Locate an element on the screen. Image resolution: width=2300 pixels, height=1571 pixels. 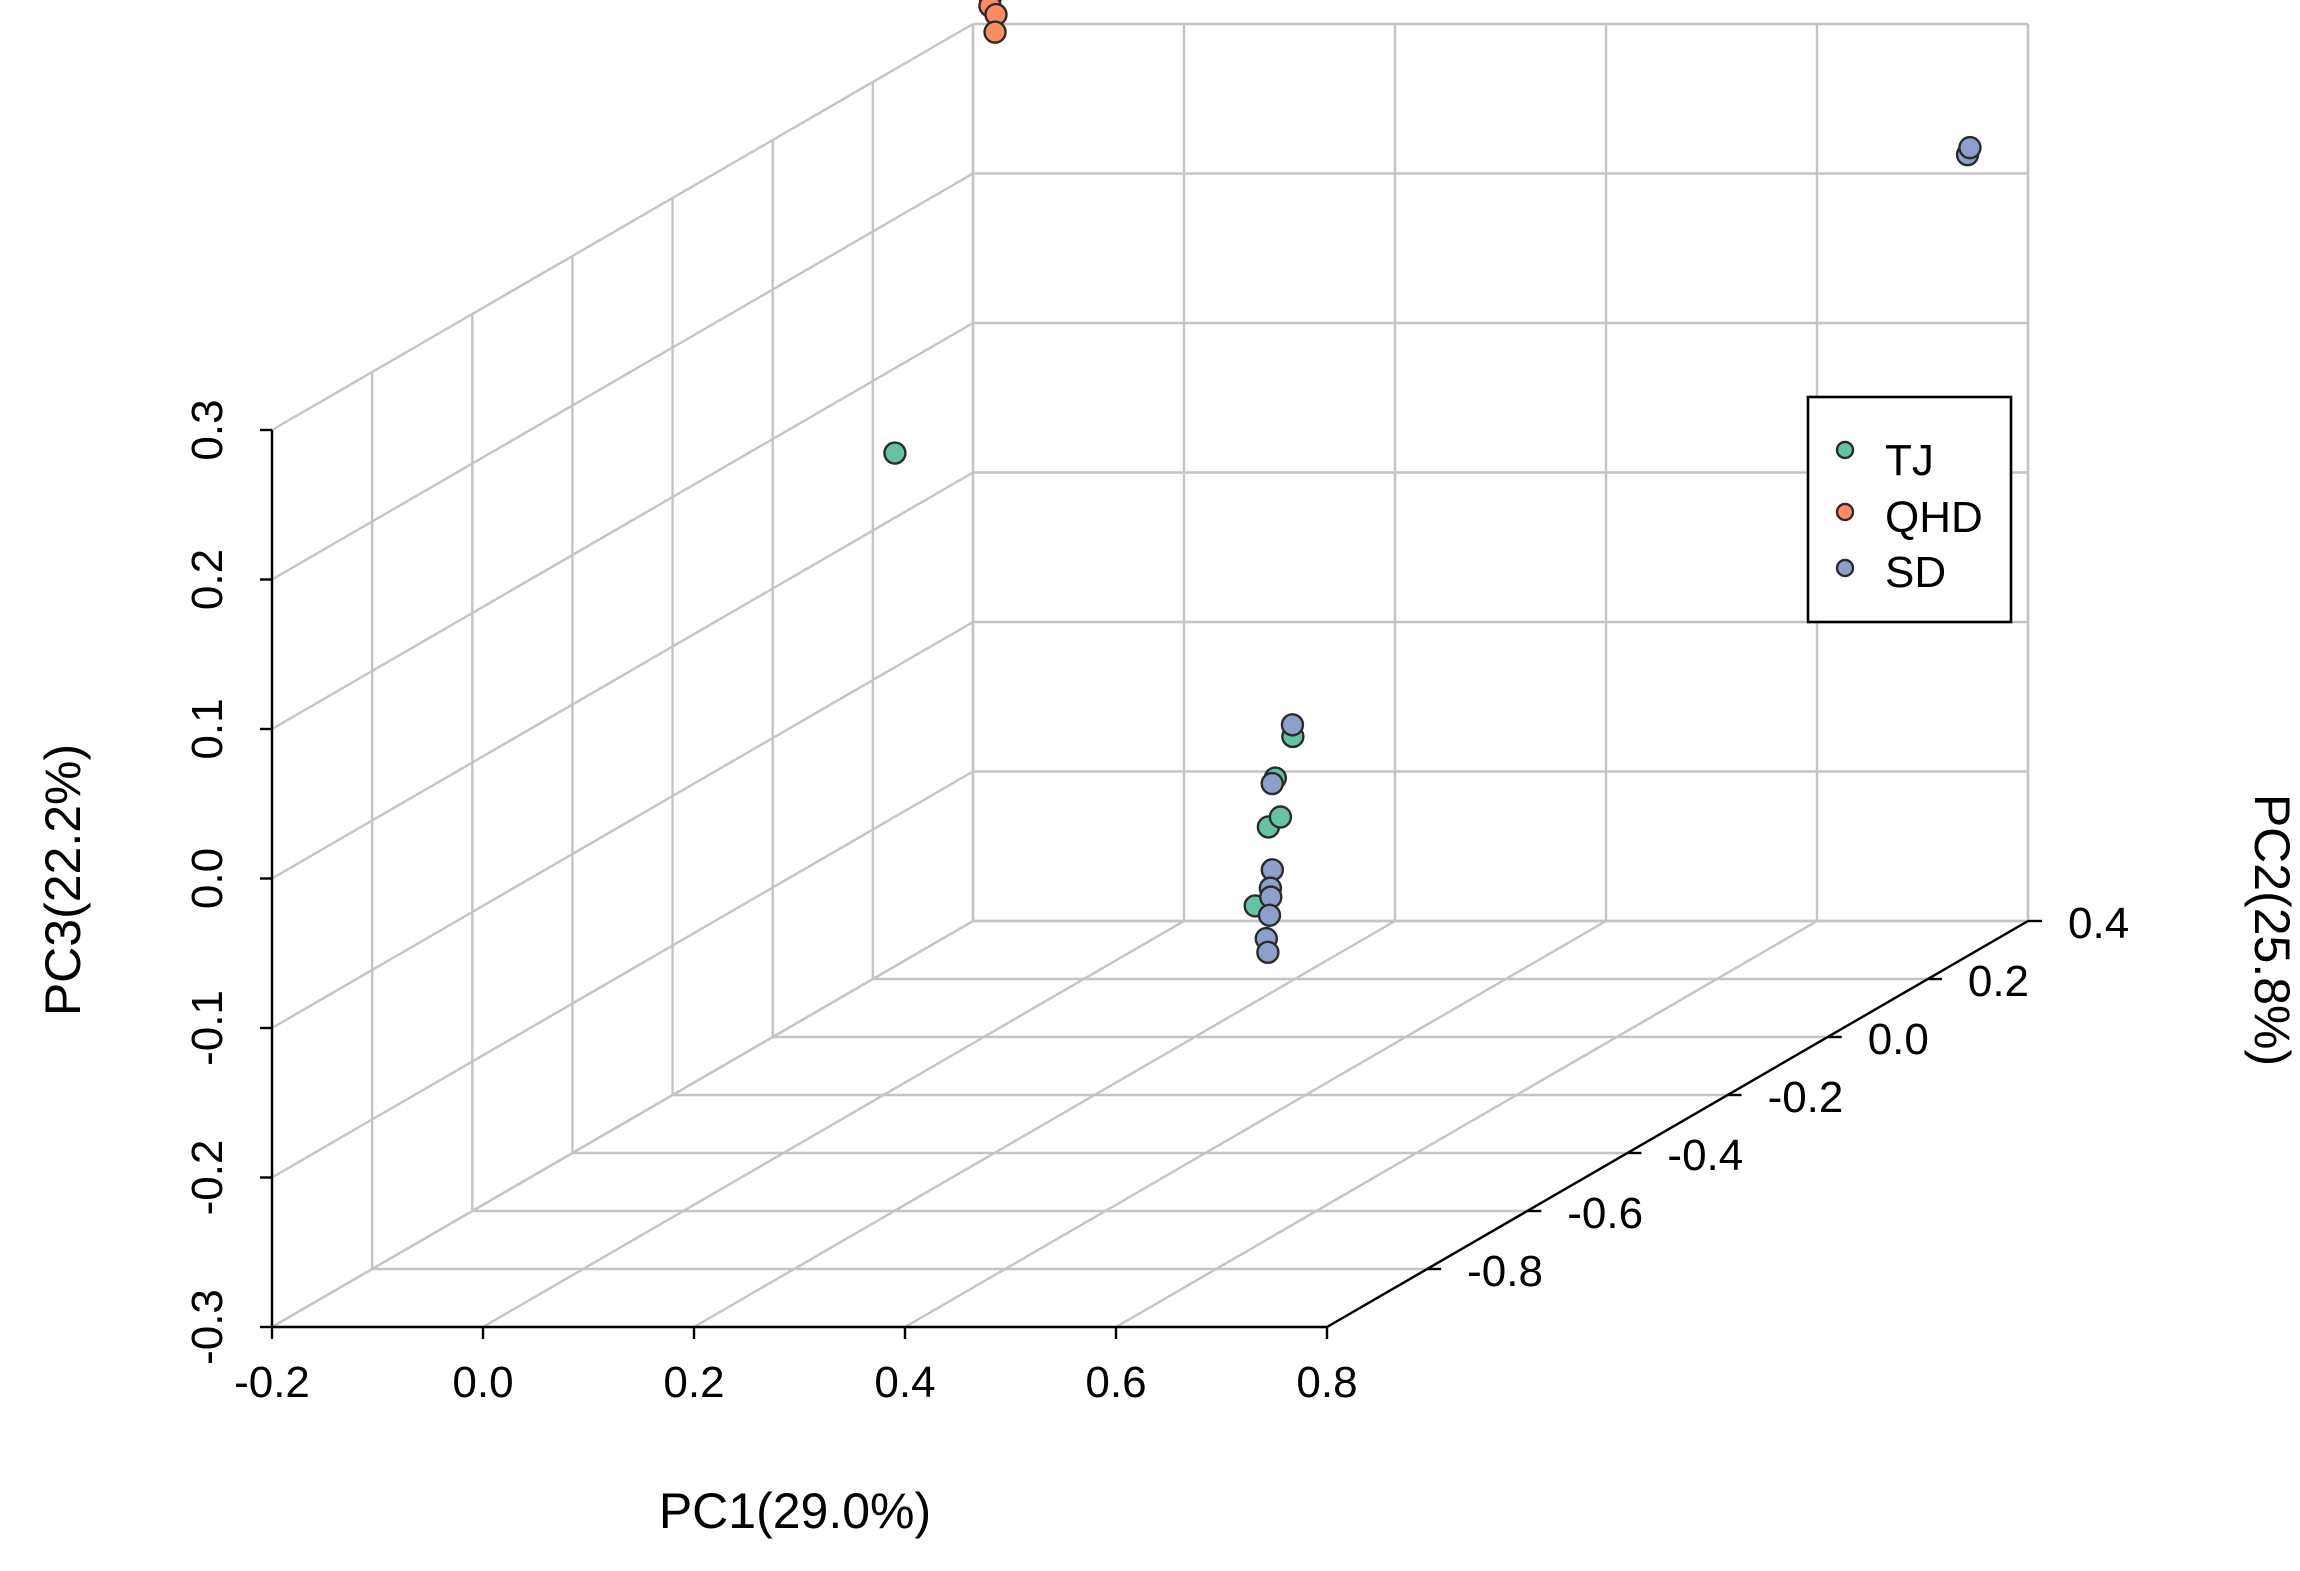
y-tick-label: -0.2 is located at coordinates (1806, 1097).